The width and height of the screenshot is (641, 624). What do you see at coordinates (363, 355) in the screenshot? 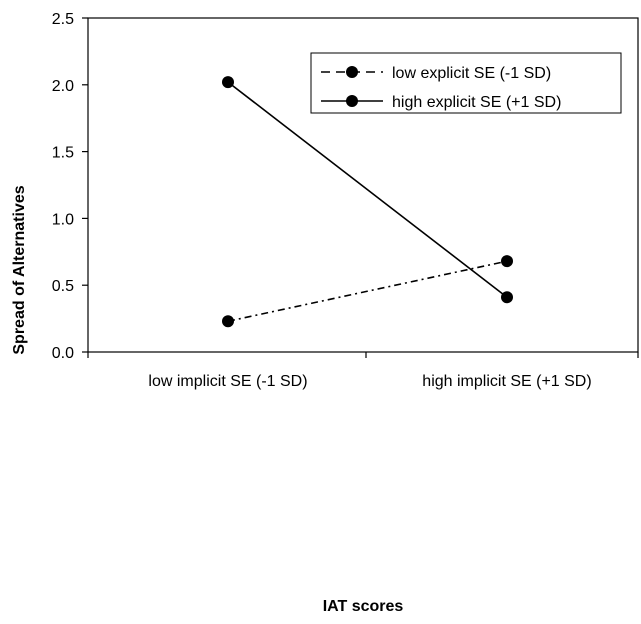
I see `x-tick-marks` at bounding box center [363, 355].